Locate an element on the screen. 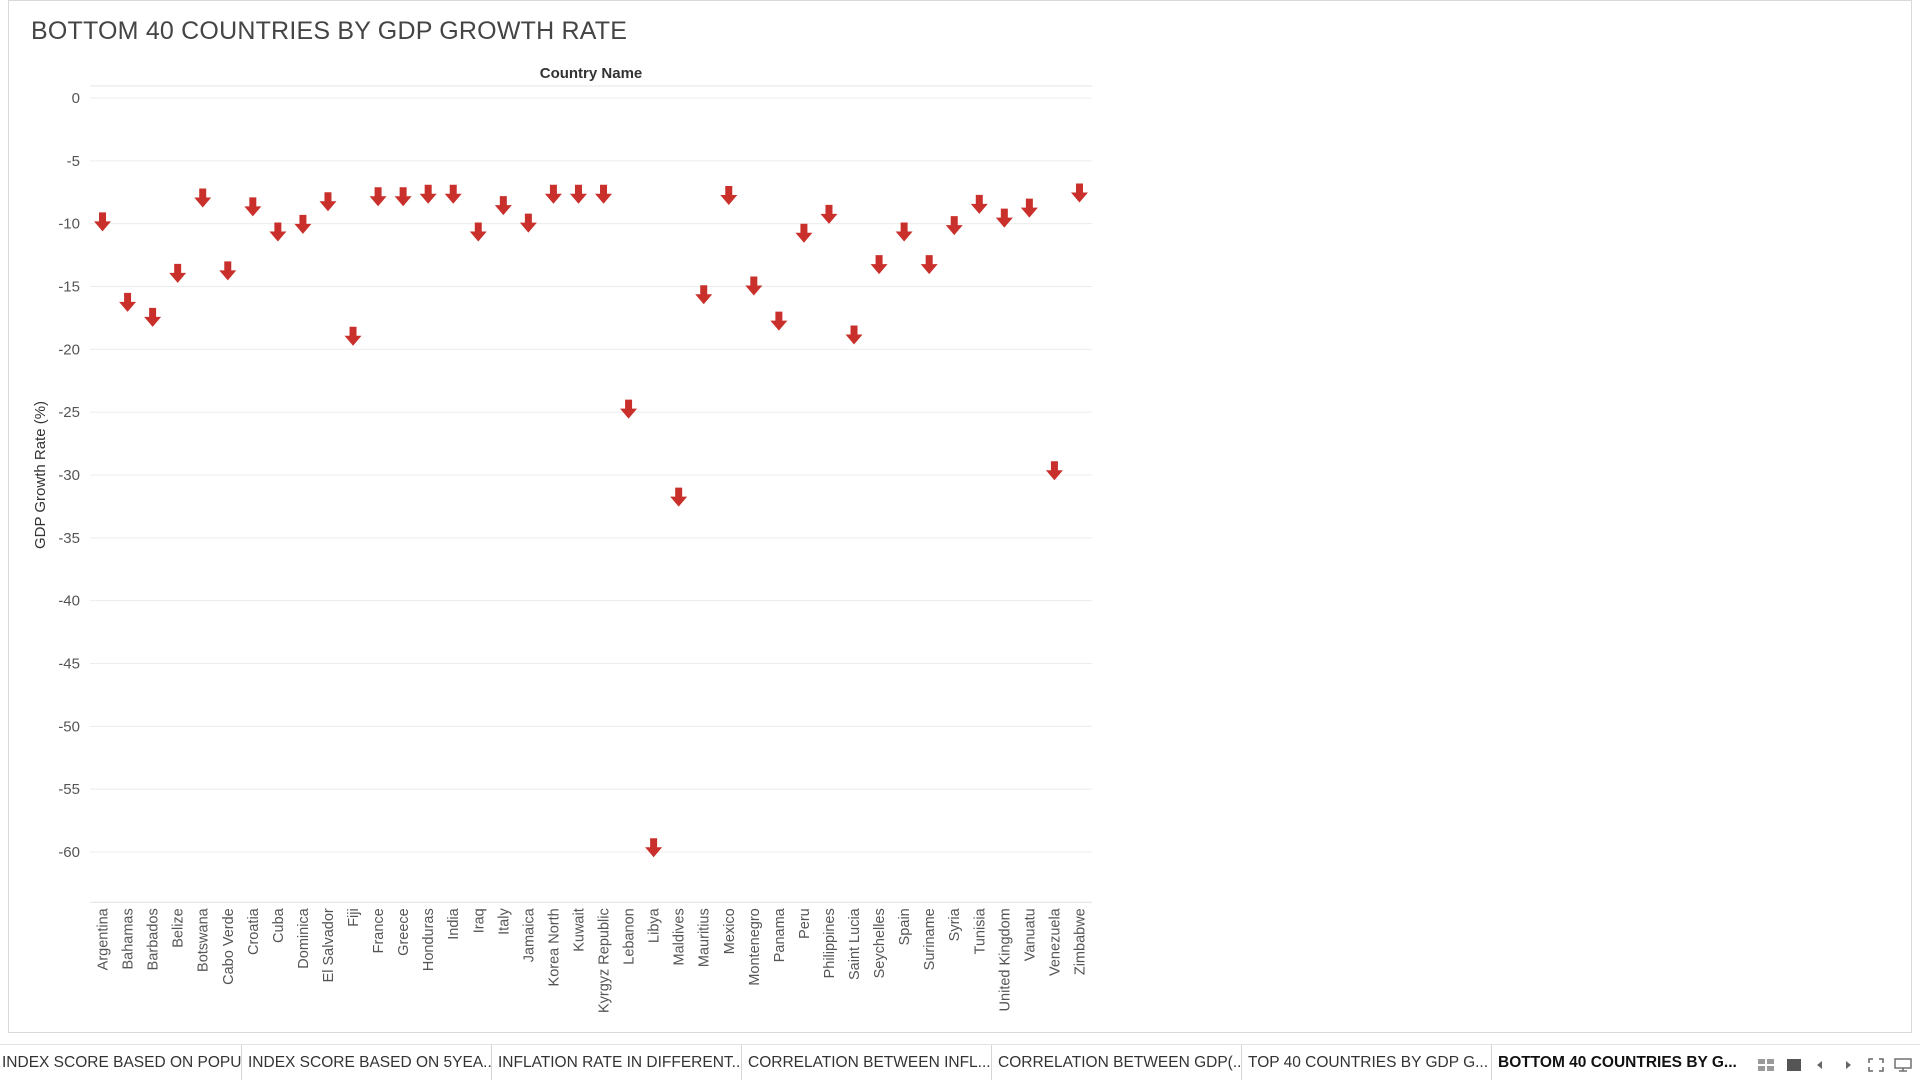  y-tick-label: -25 is located at coordinates (69, 412).